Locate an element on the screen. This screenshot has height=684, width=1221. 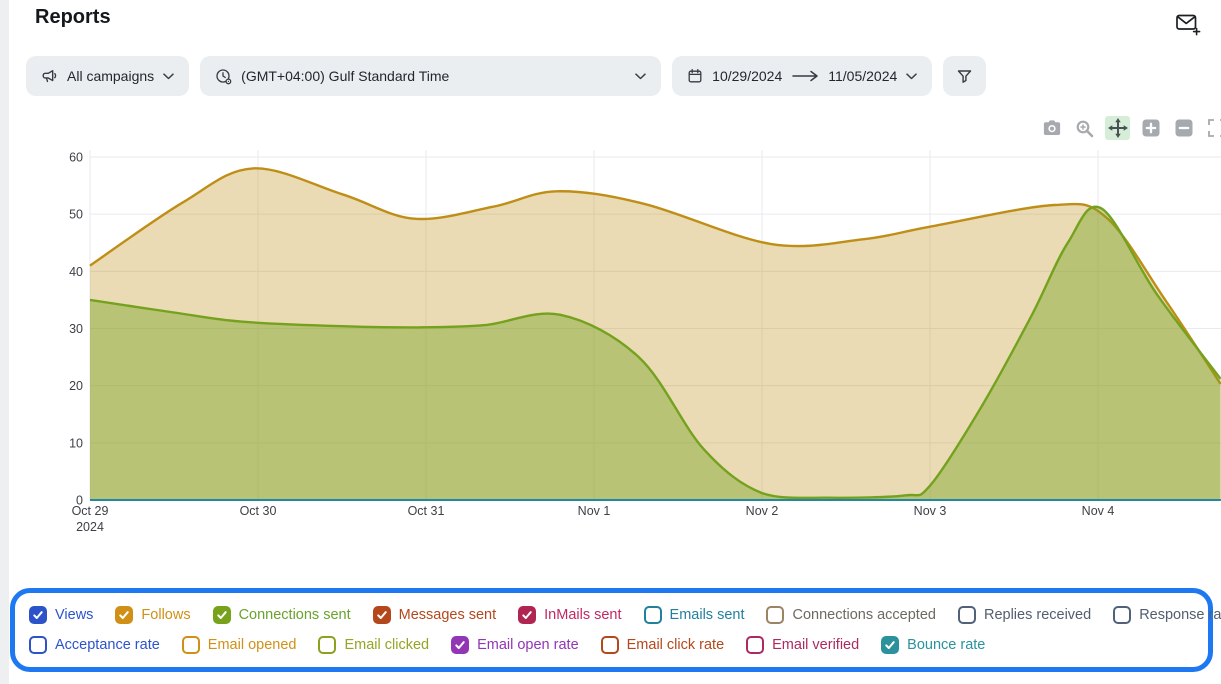
autoscale-icon is located at coordinates (1214, 128).